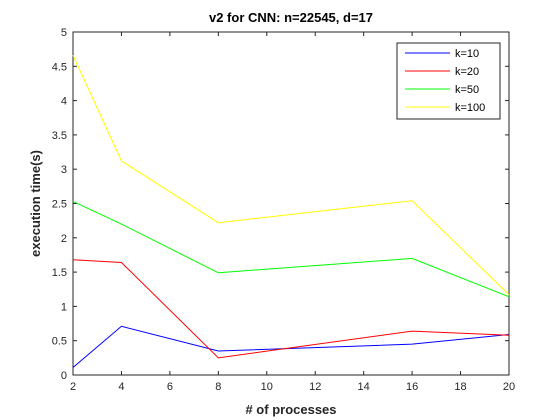 The width and height of the screenshot is (560, 420). I want to click on x-tick-label: 6, so click(170, 387).